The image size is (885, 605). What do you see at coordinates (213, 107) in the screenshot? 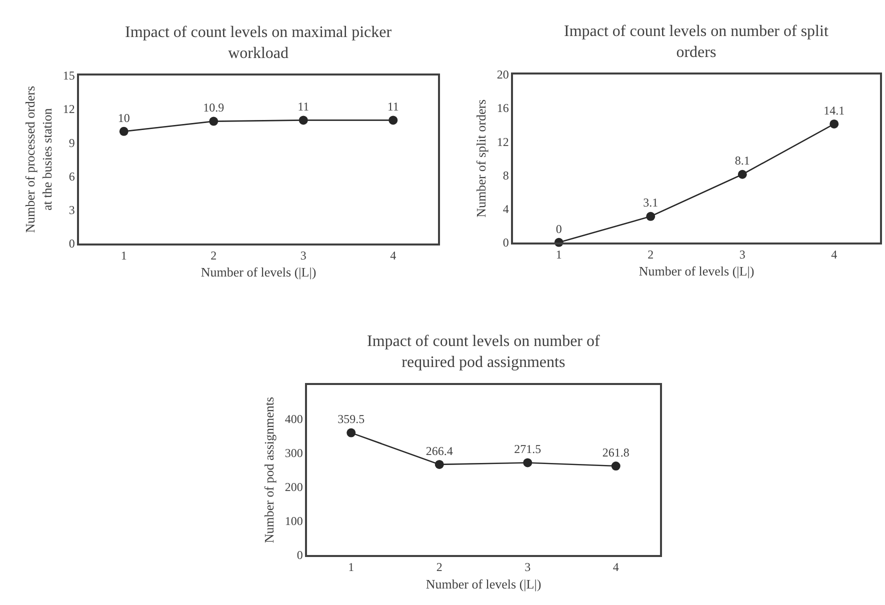
I see `data-label: 10.9` at bounding box center [213, 107].